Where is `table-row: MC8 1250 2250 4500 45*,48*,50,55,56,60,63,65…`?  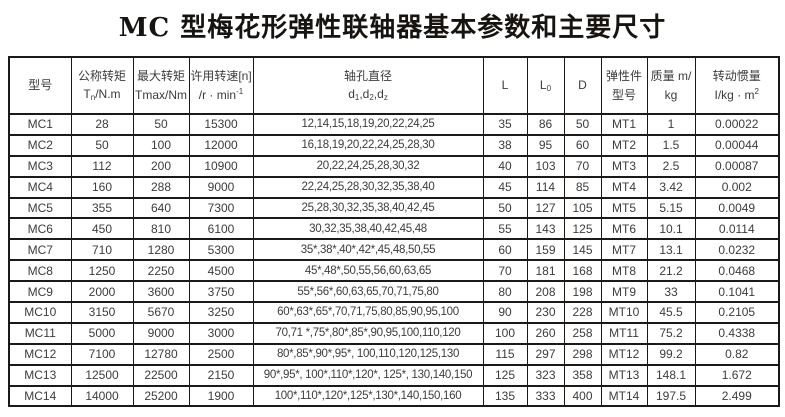 table-row: MC8 1250 2250 4500 45*,48*,50,55,56,60,63,65… is located at coordinates (394, 271).